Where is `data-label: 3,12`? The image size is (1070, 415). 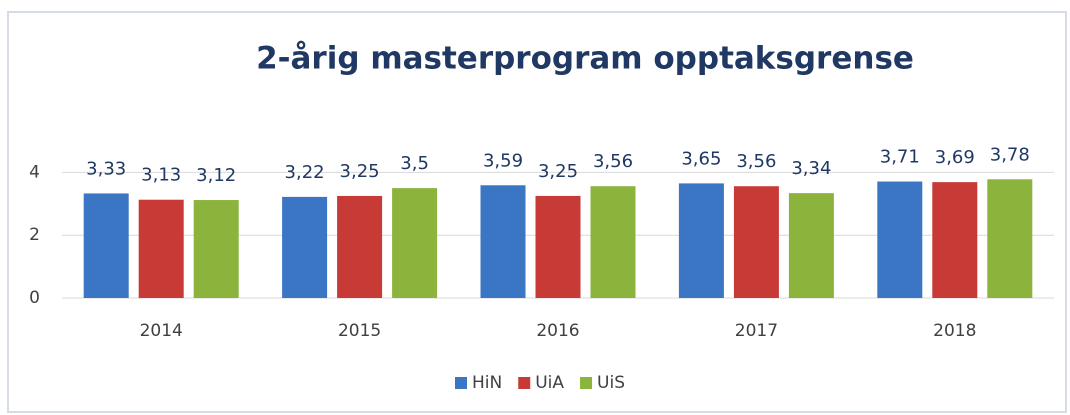
data-label: 3,12 is located at coordinates (216, 175).